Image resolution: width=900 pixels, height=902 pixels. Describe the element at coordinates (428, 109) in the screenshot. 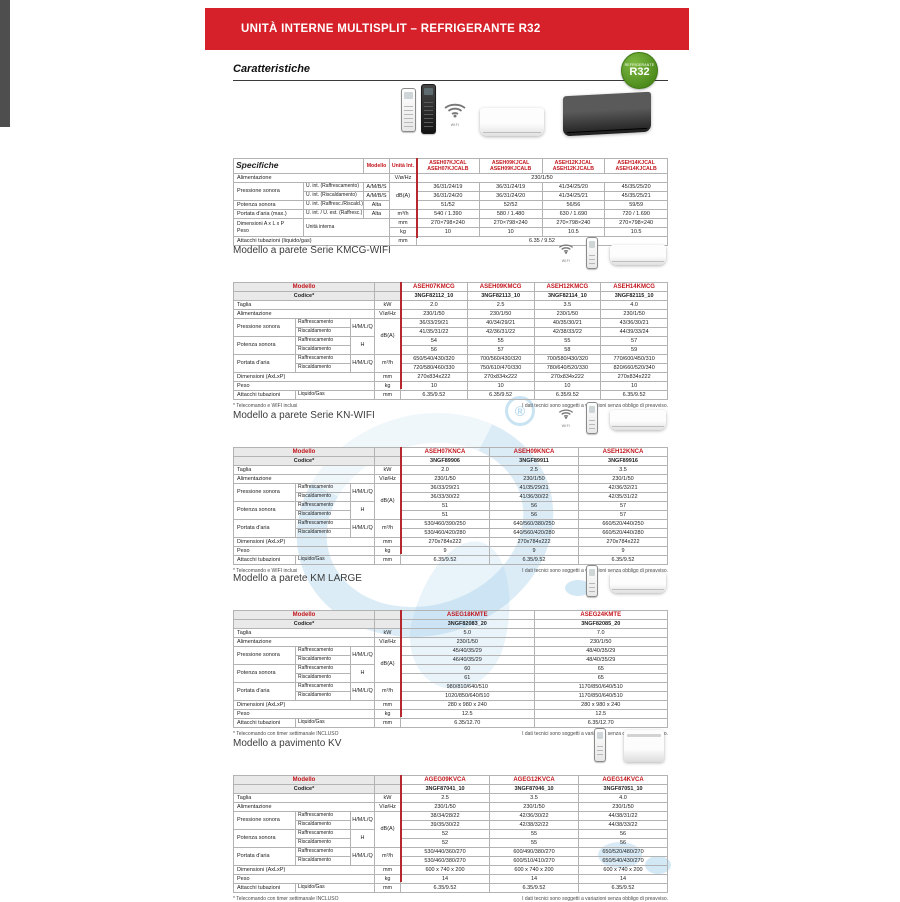

I see `remote-control-black-image` at that location.